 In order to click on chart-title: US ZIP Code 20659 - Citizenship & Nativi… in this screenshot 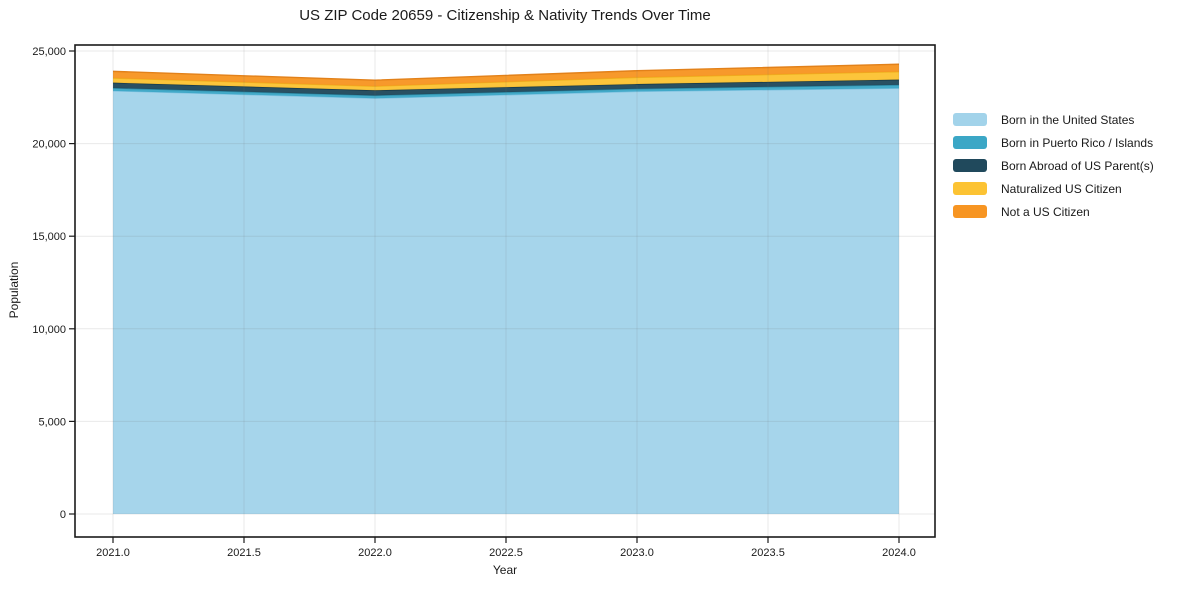, I will do `click(505, 15)`.